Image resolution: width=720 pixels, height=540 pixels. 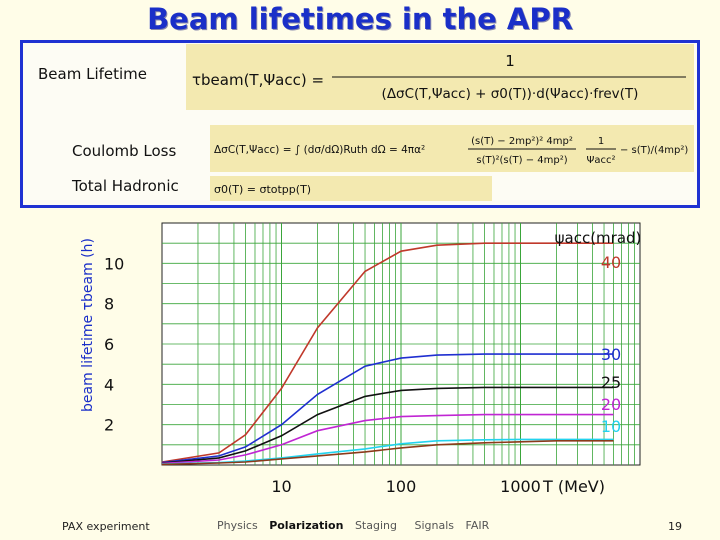 I want to click on slide-title: Beam lifetimes in the APR, so click(x=360, y=19).